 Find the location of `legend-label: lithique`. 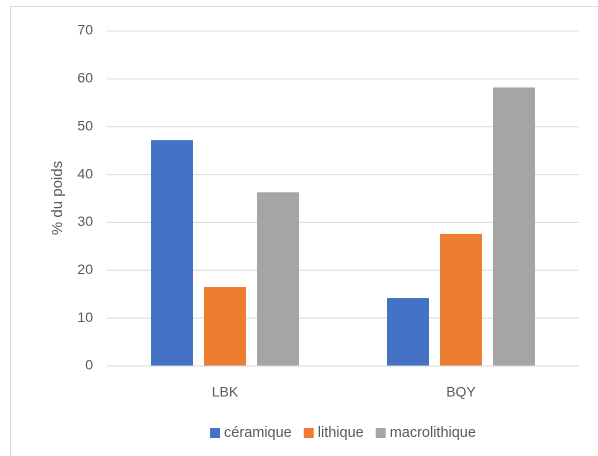

legend-label: lithique is located at coordinates (341, 433).